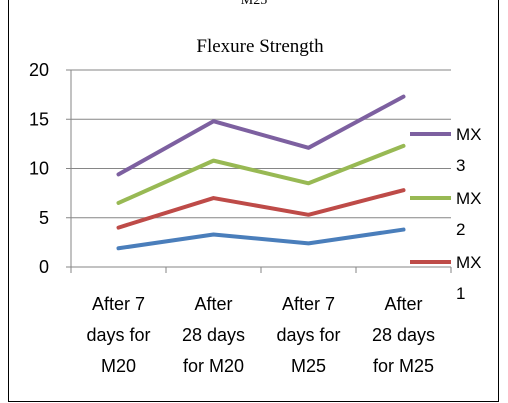 The width and height of the screenshot is (508, 403). I want to click on legend-entry-0: MX 3, so click(446, 150).